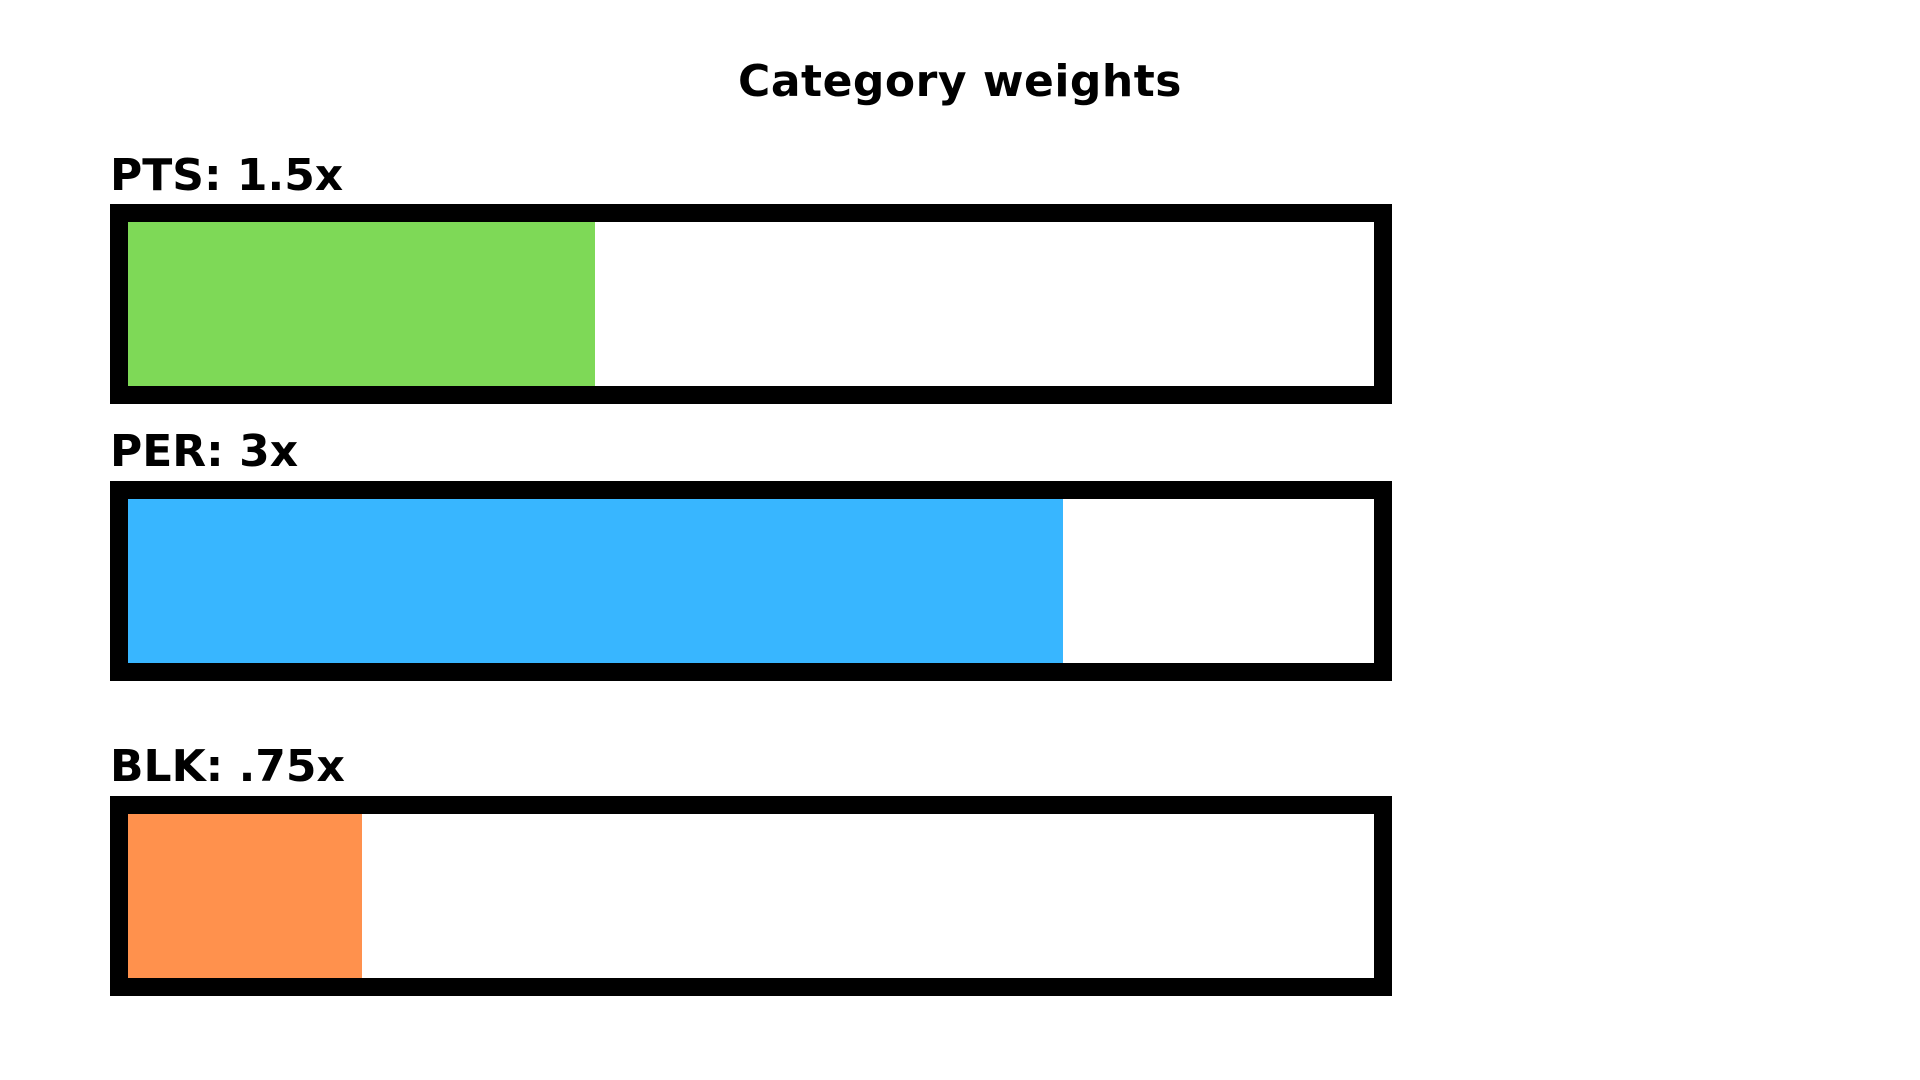 The width and height of the screenshot is (1920, 1080). Describe the element at coordinates (362, 304) in the screenshot. I see `bar-fill-pts` at that location.